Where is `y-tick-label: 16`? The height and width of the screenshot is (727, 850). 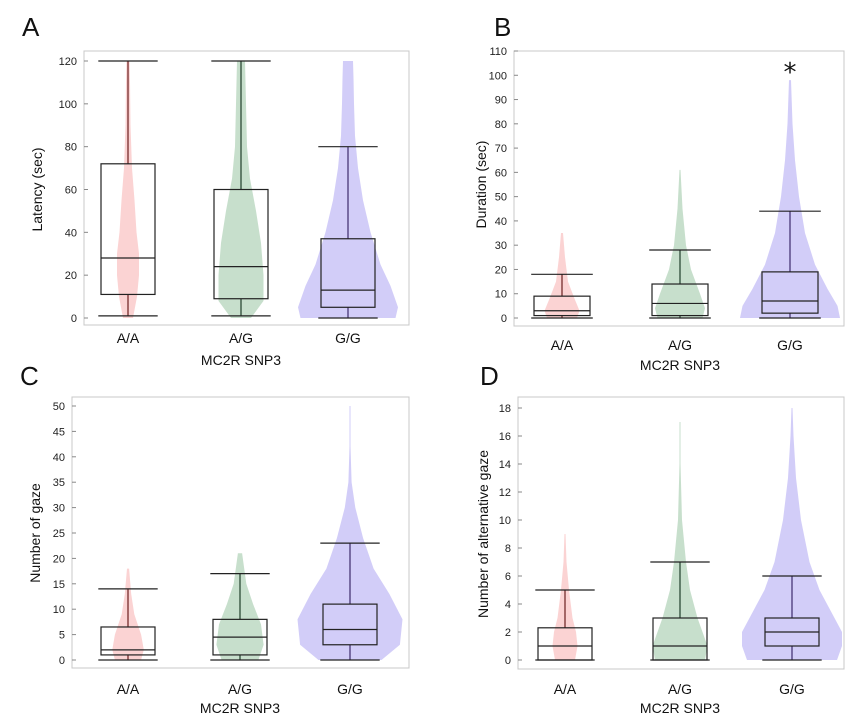
y-tick-label: 16 is located at coordinates (505, 437).